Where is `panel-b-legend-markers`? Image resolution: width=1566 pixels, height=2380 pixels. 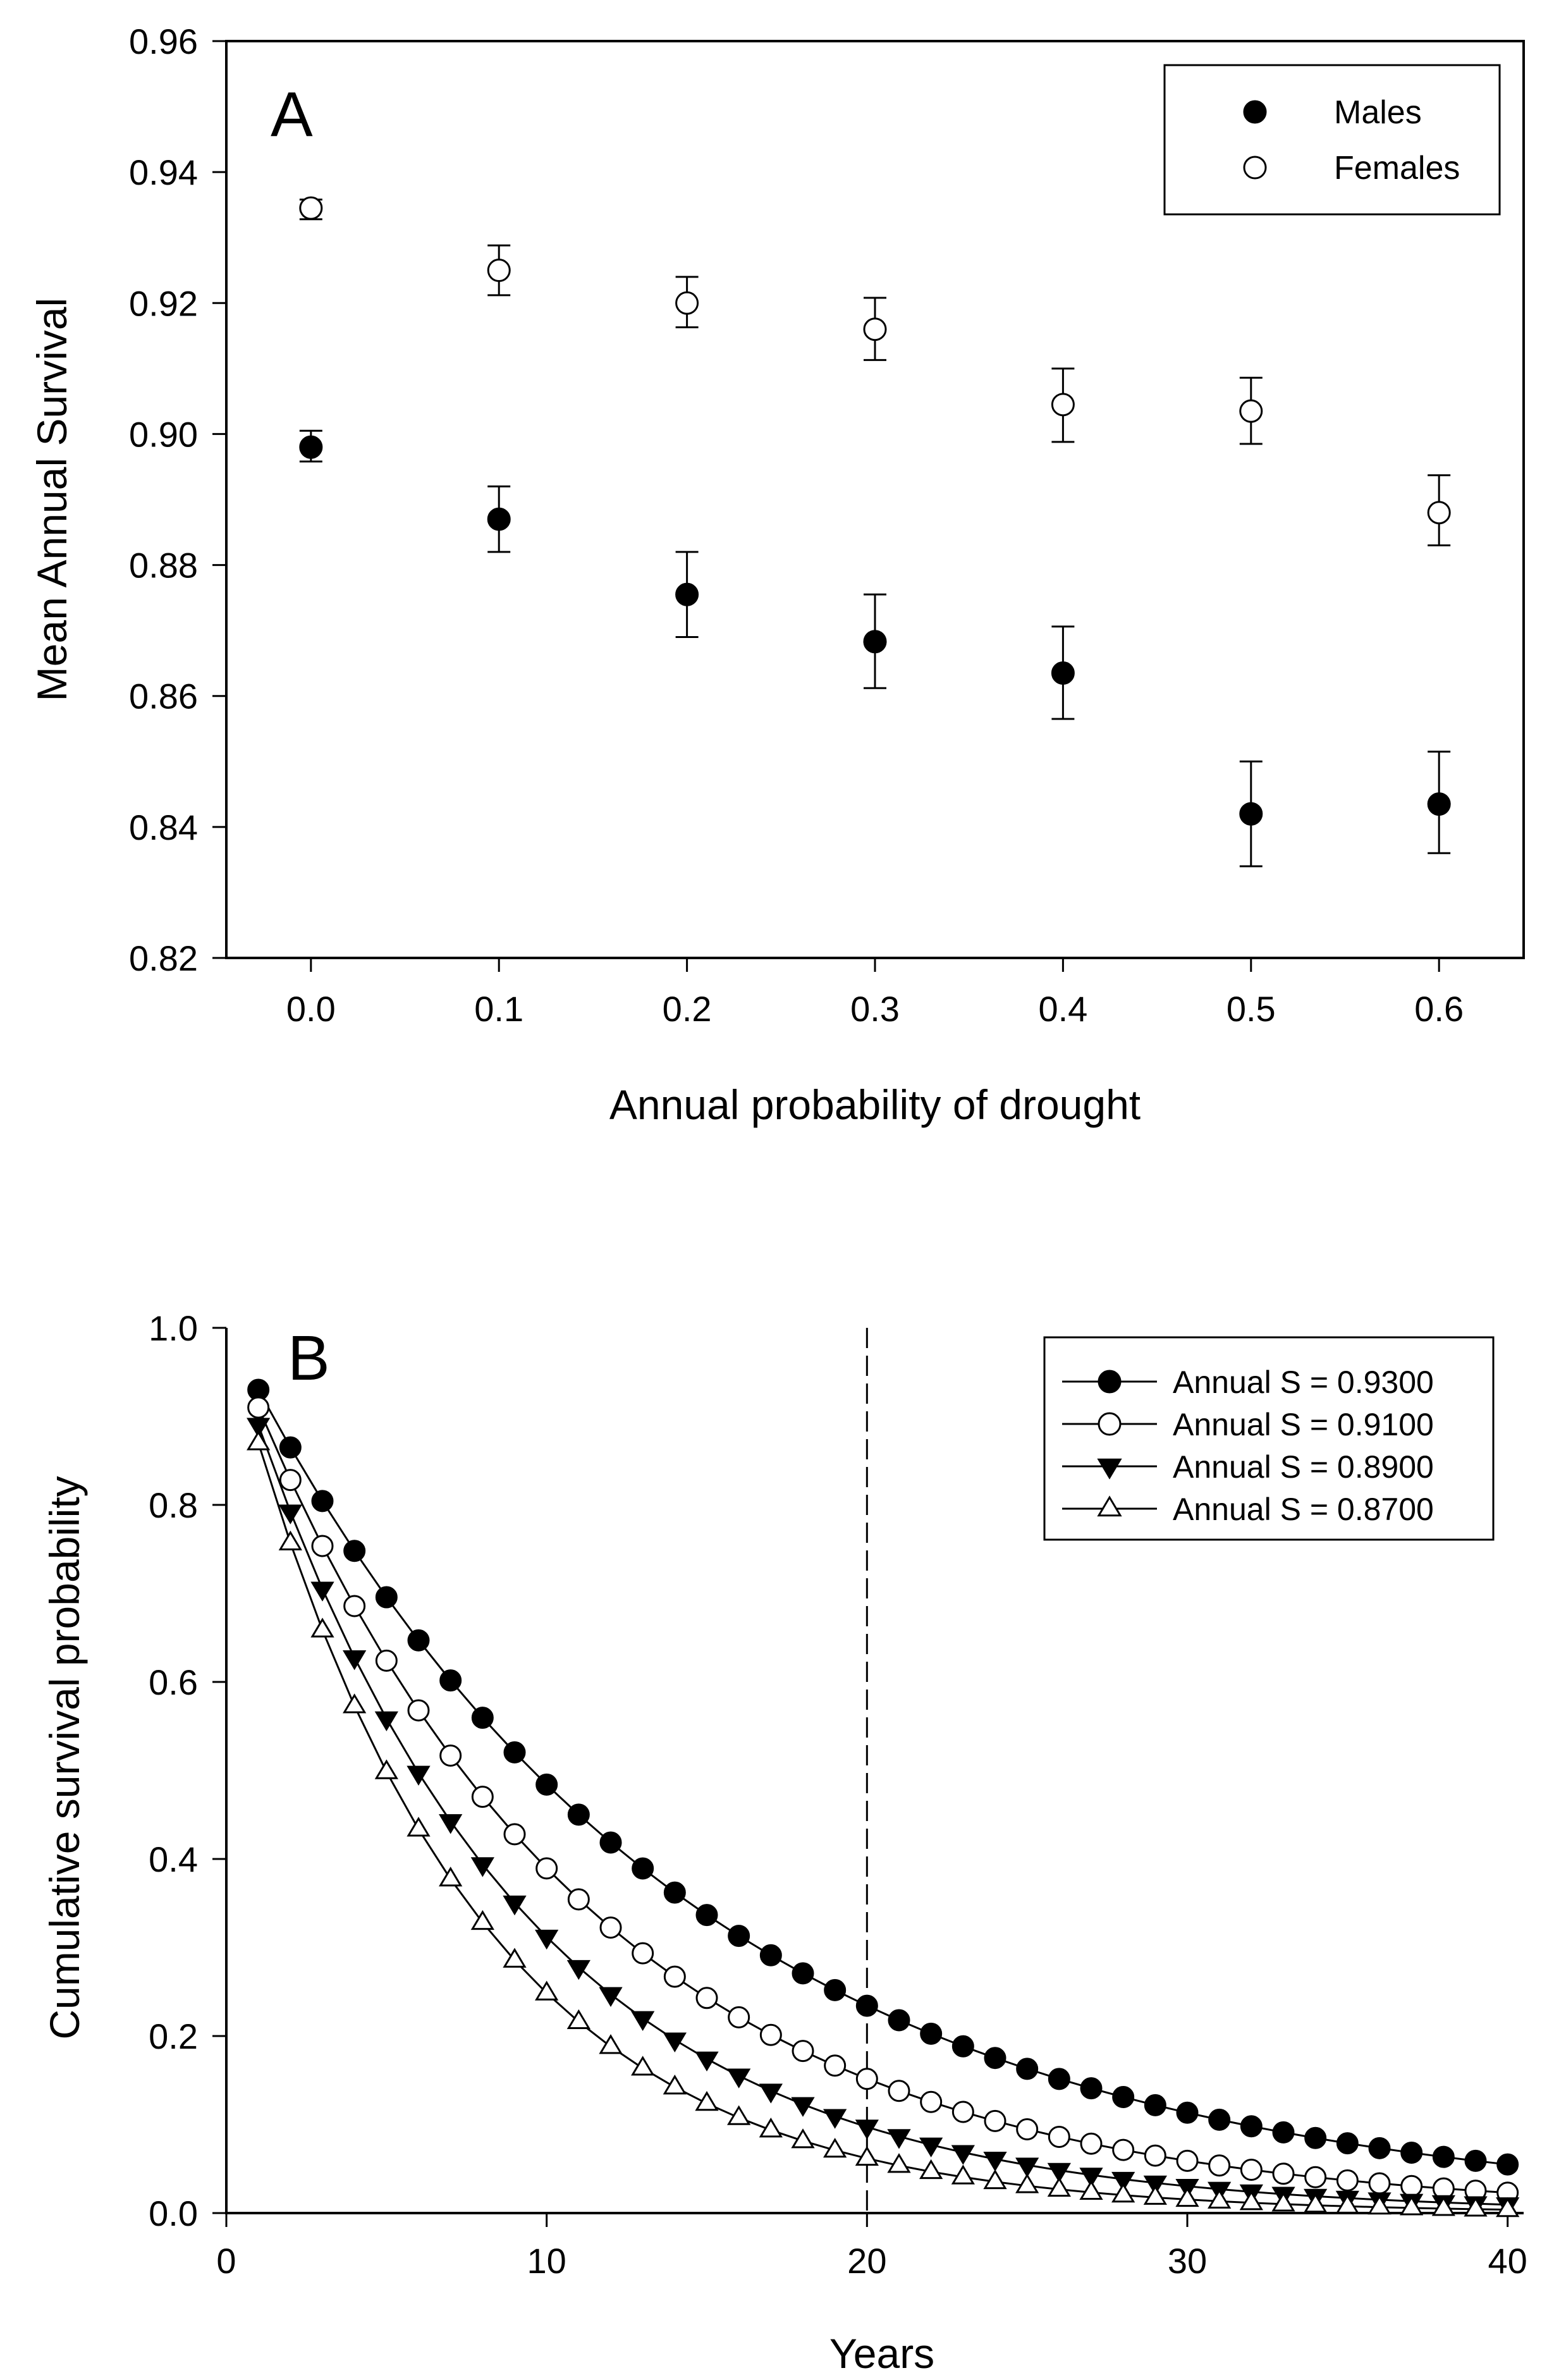 panel-b-legend-markers is located at coordinates (1109, 1443).